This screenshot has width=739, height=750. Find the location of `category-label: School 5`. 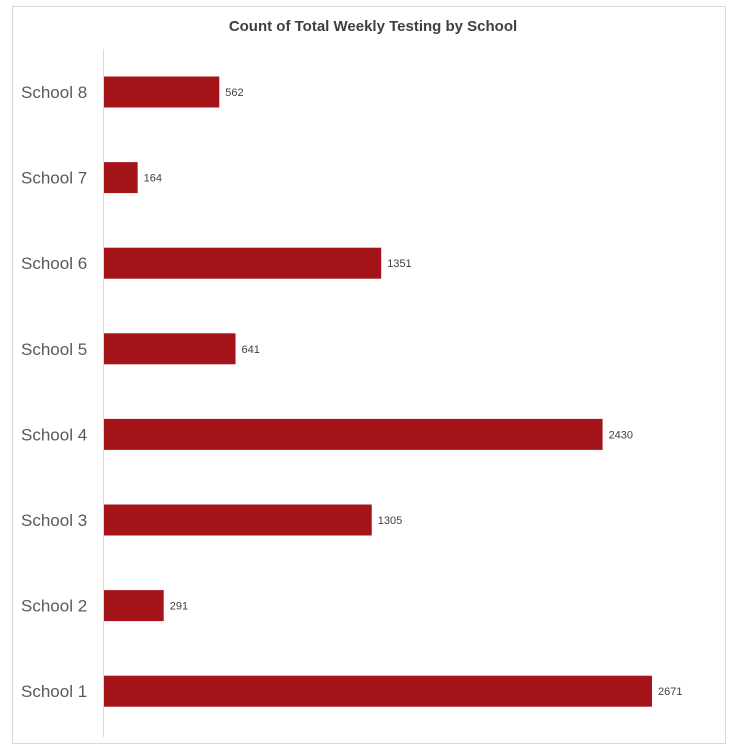

category-label: School 5 is located at coordinates (54, 349).